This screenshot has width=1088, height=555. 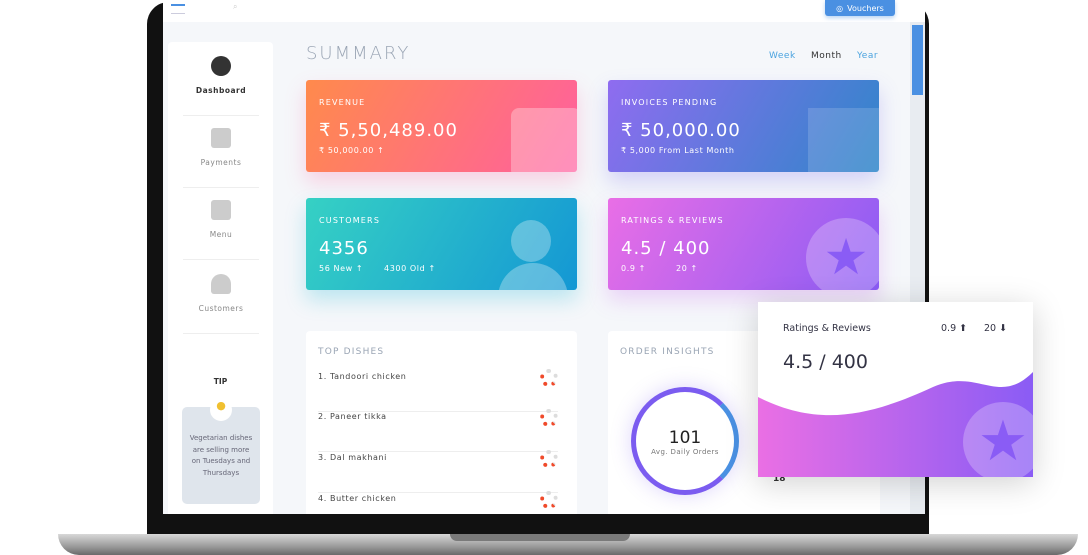 What do you see at coordinates (779, 479) in the screenshot?
I see `insight-value: 18` at bounding box center [779, 479].